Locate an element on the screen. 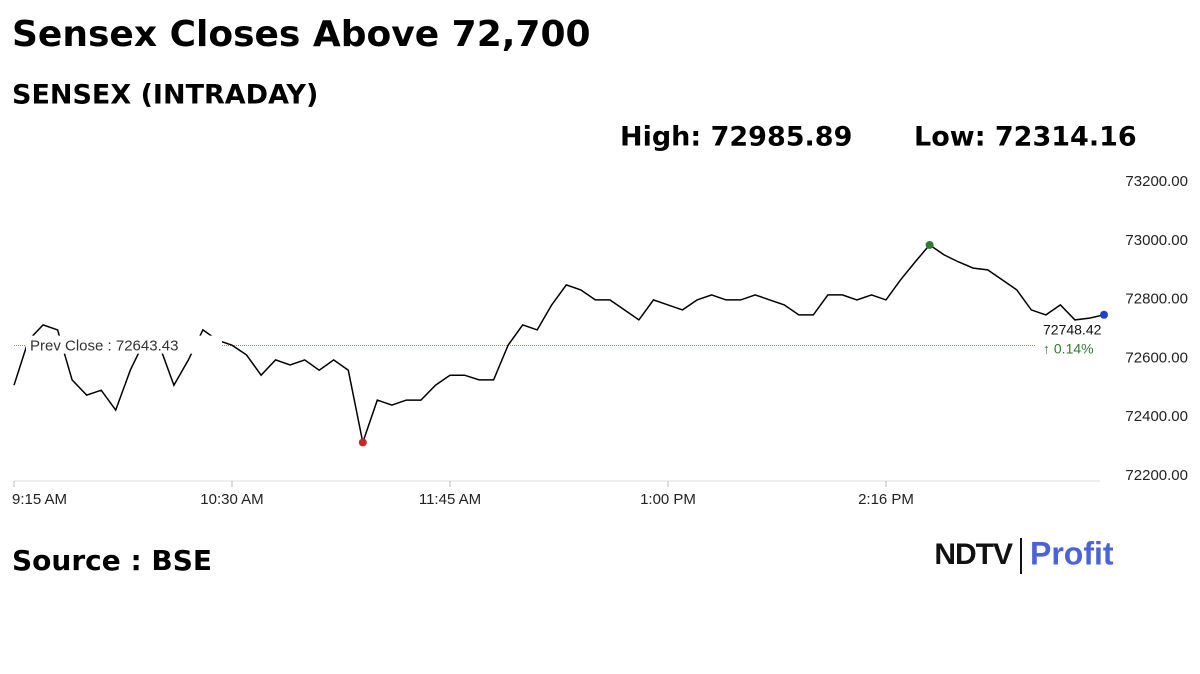  prev-close-label: Prev Close : 72643.43 is located at coordinates (104, 346).